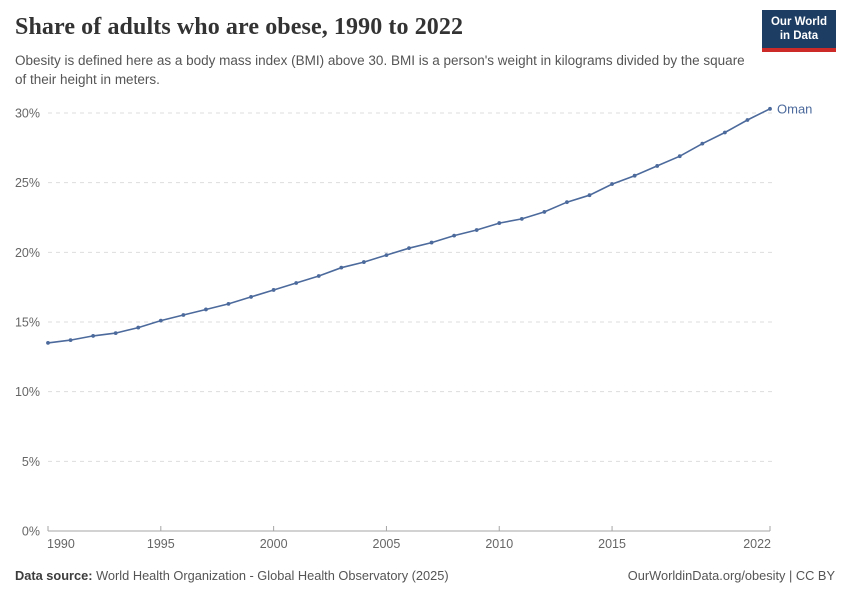 This screenshot has width=850, height=600. Describe the element at coordinates (54, 575) in the screenshot. I see `data-source-label: Data source:` at that location.